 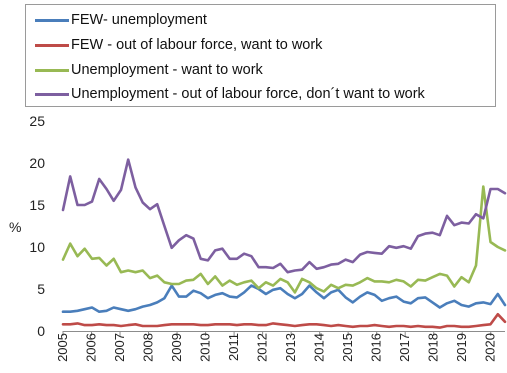 I want to click on y-tick-label: 15, so click(x=37, y=205).